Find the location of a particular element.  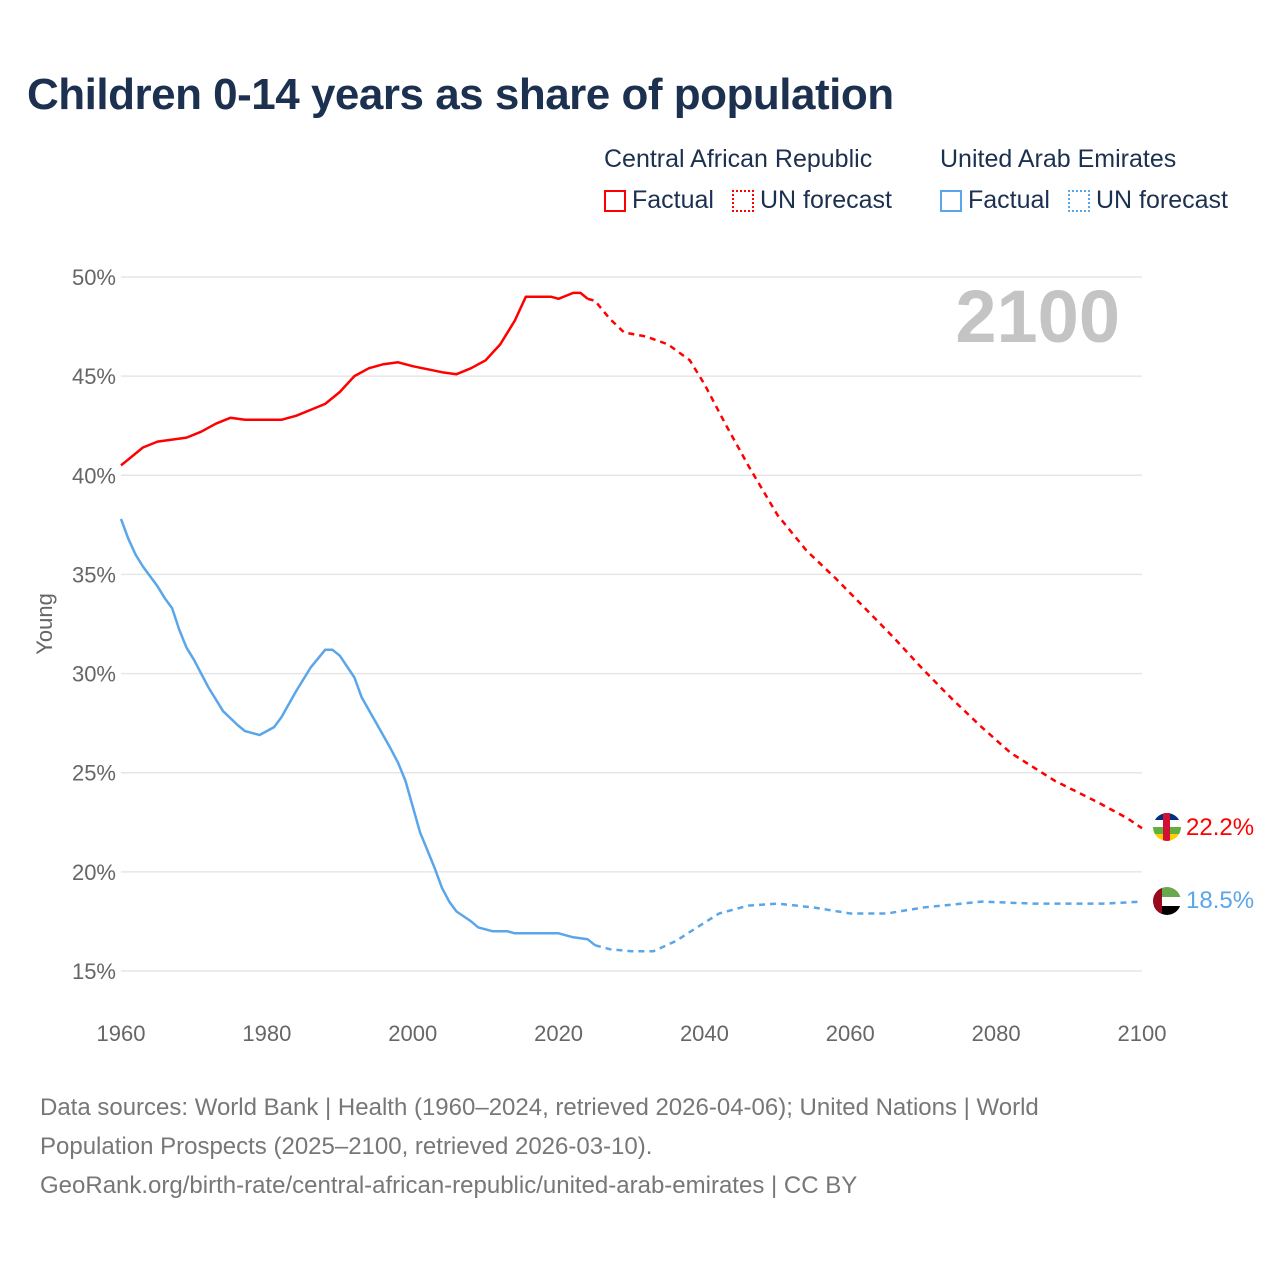

end-label-uae: 18.5% is located at coordinates (1220, 900).